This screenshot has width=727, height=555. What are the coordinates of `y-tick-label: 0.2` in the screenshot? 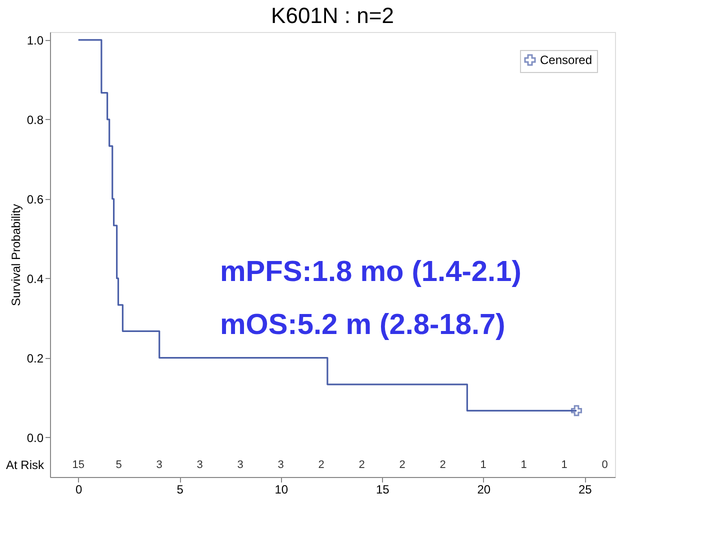 It's located at (35, 358).